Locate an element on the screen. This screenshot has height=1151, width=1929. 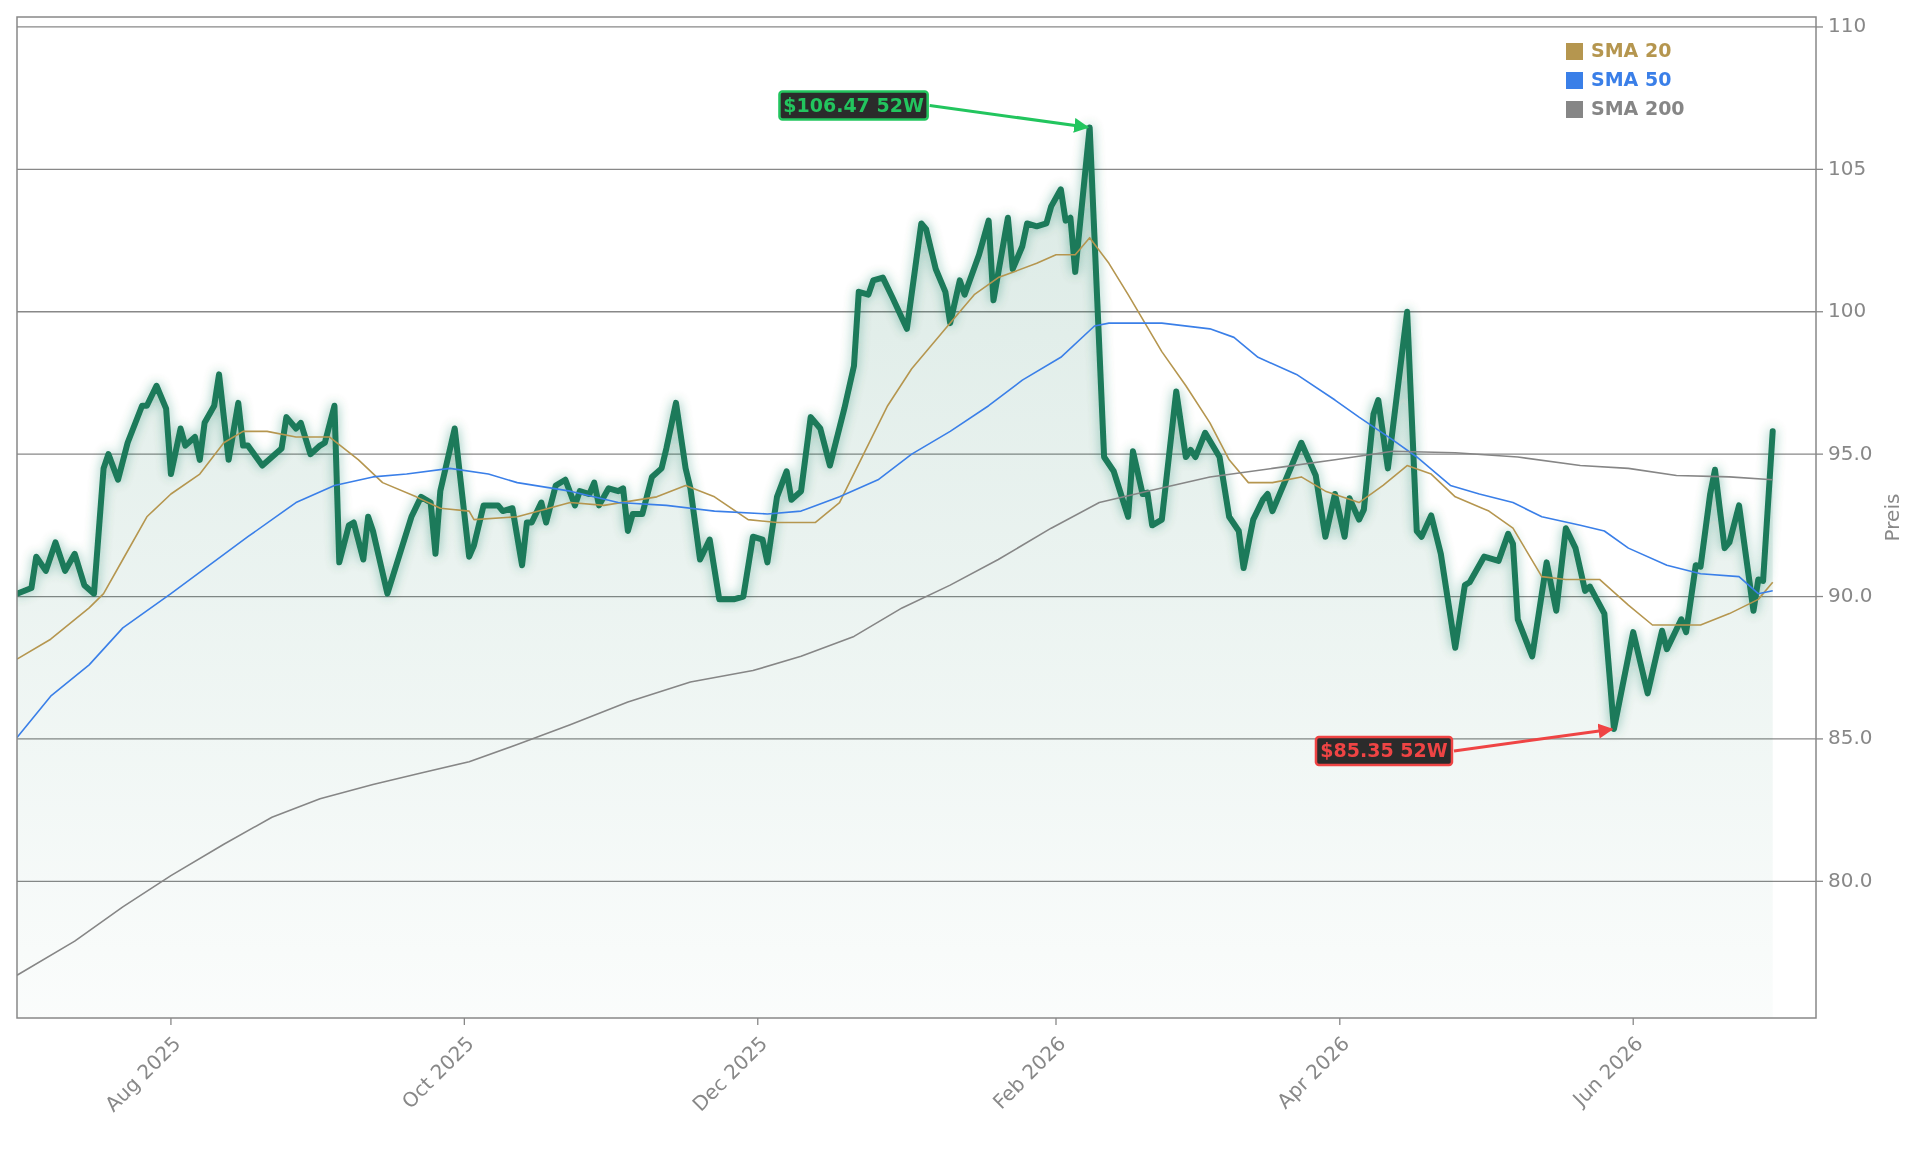
legend-label: SMA 20 is located at coordinates (1631, 49).